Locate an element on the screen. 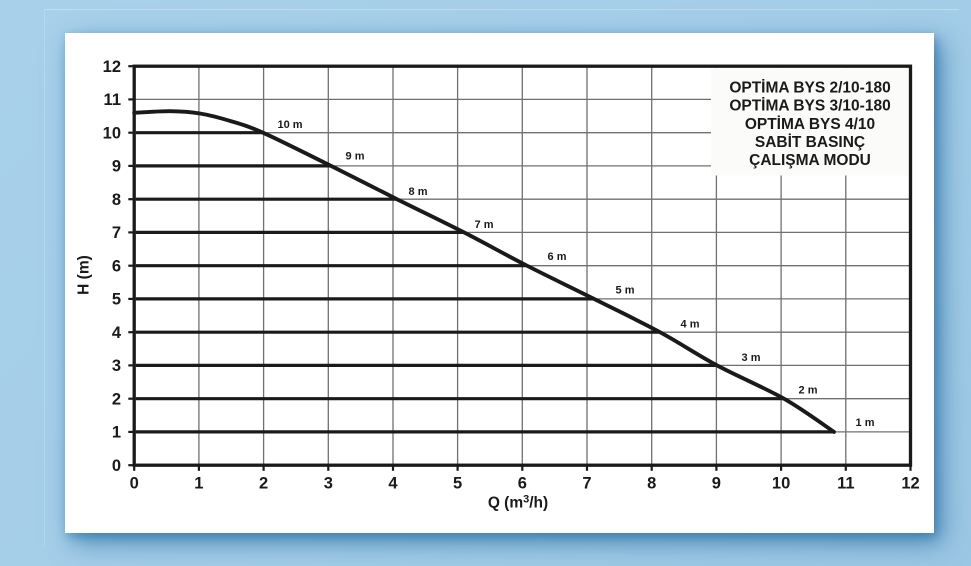 This screenshot has height=566, width=971. svg-text: 3 m is located at coordinates (751, 358).